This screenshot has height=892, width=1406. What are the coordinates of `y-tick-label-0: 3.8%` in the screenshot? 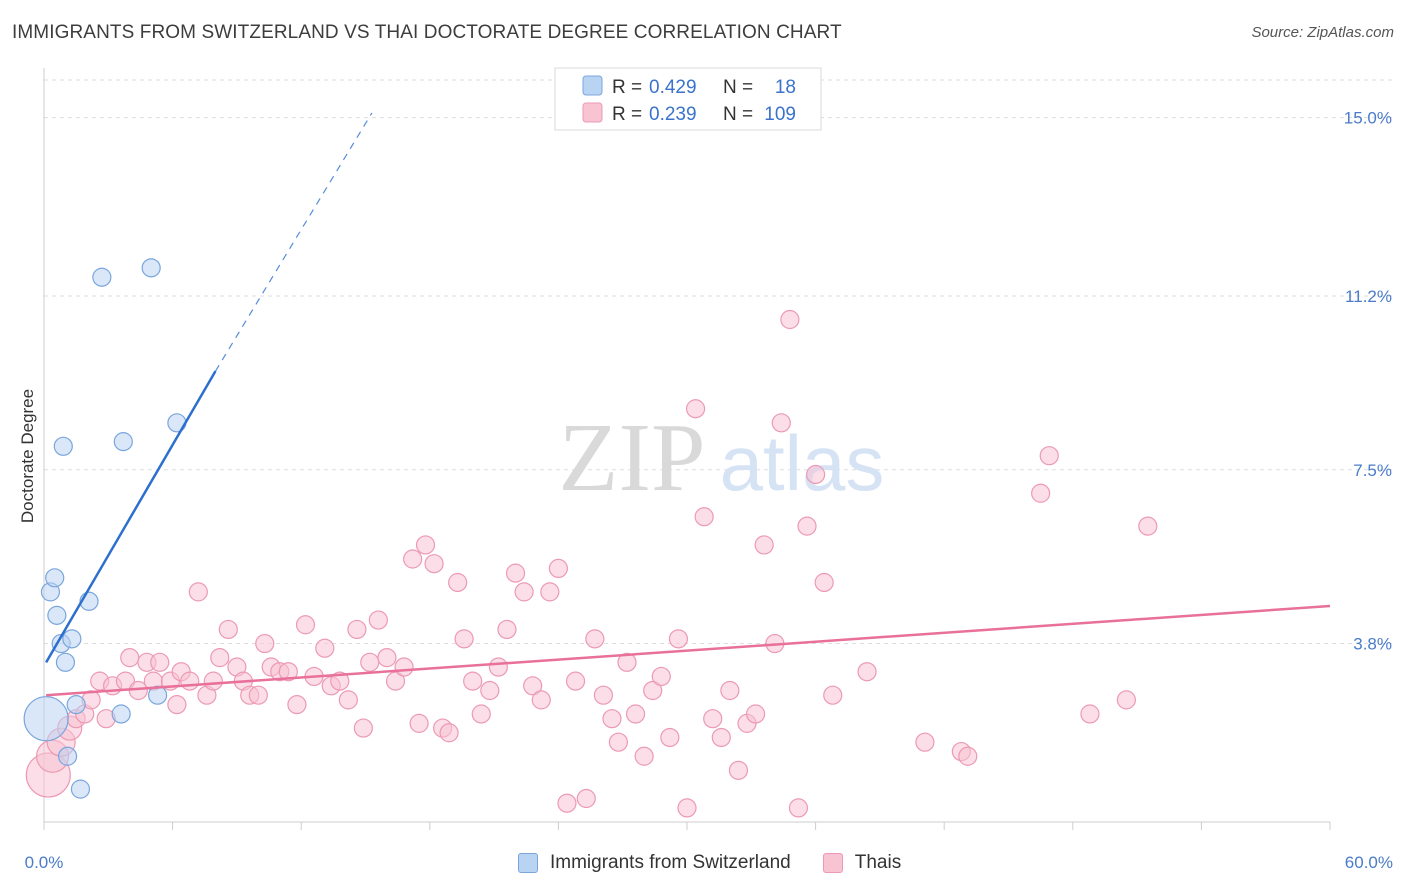 It's located at (1372, 644).